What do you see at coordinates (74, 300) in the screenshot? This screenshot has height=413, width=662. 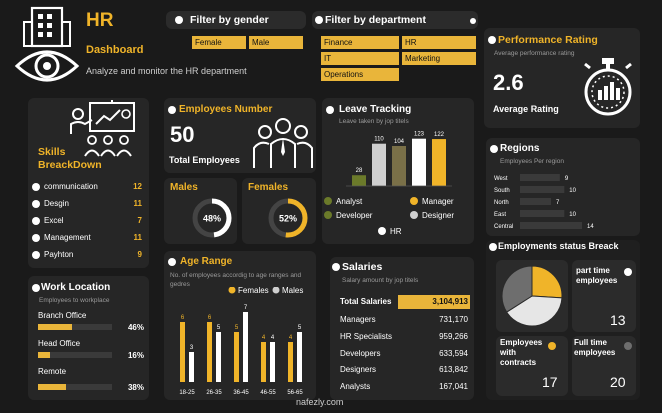 I see `work-location-subtitle: Employees to workplace` at bounding box center [74, 300].